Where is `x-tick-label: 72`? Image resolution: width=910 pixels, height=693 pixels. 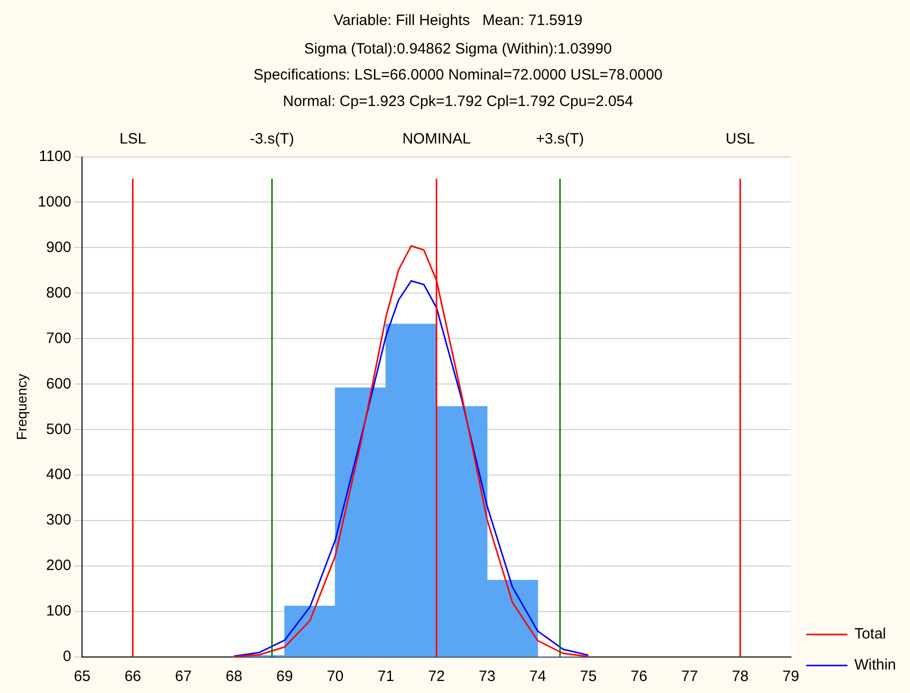 x-tick-label: 72 is located at coordinates (436, 677).